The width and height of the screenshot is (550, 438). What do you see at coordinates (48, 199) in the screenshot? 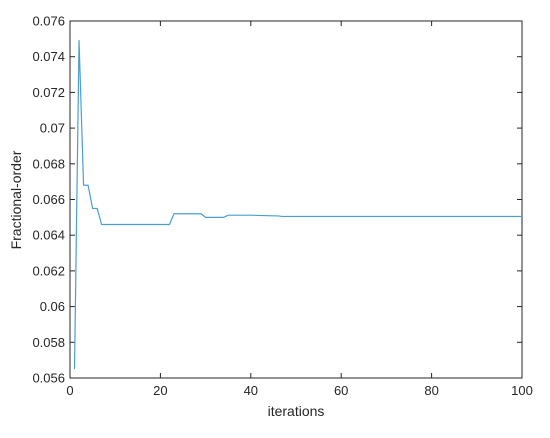
I see `y-tick-label: 0.066` at bounding box center [48, 199].